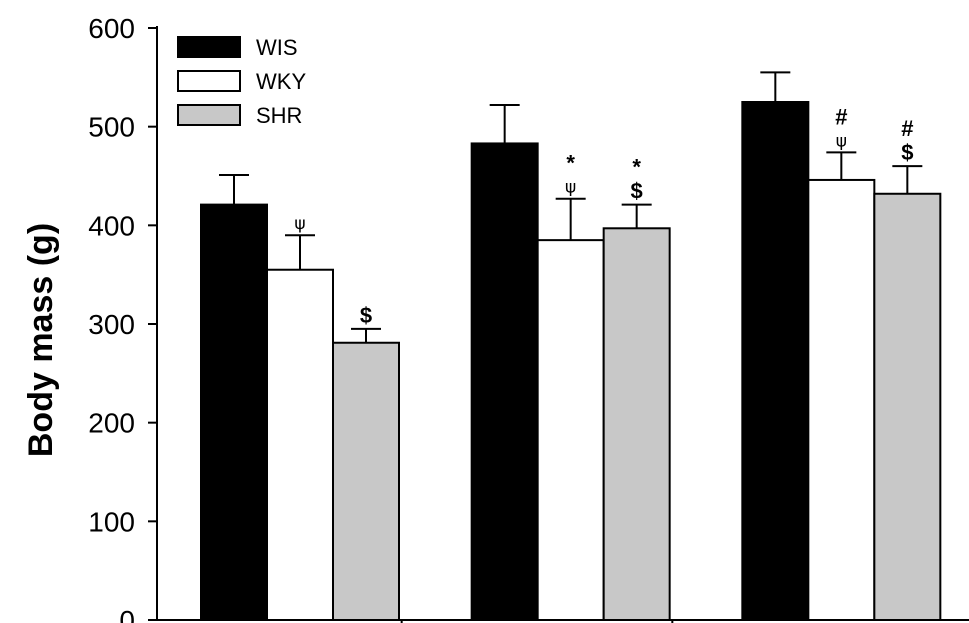 The height and width of the screenshot is (623, 969). What do you see at coordinates (111, 225) in the screenshot?
I see `y-tick-label: 400` at bounding box center [111, 225].